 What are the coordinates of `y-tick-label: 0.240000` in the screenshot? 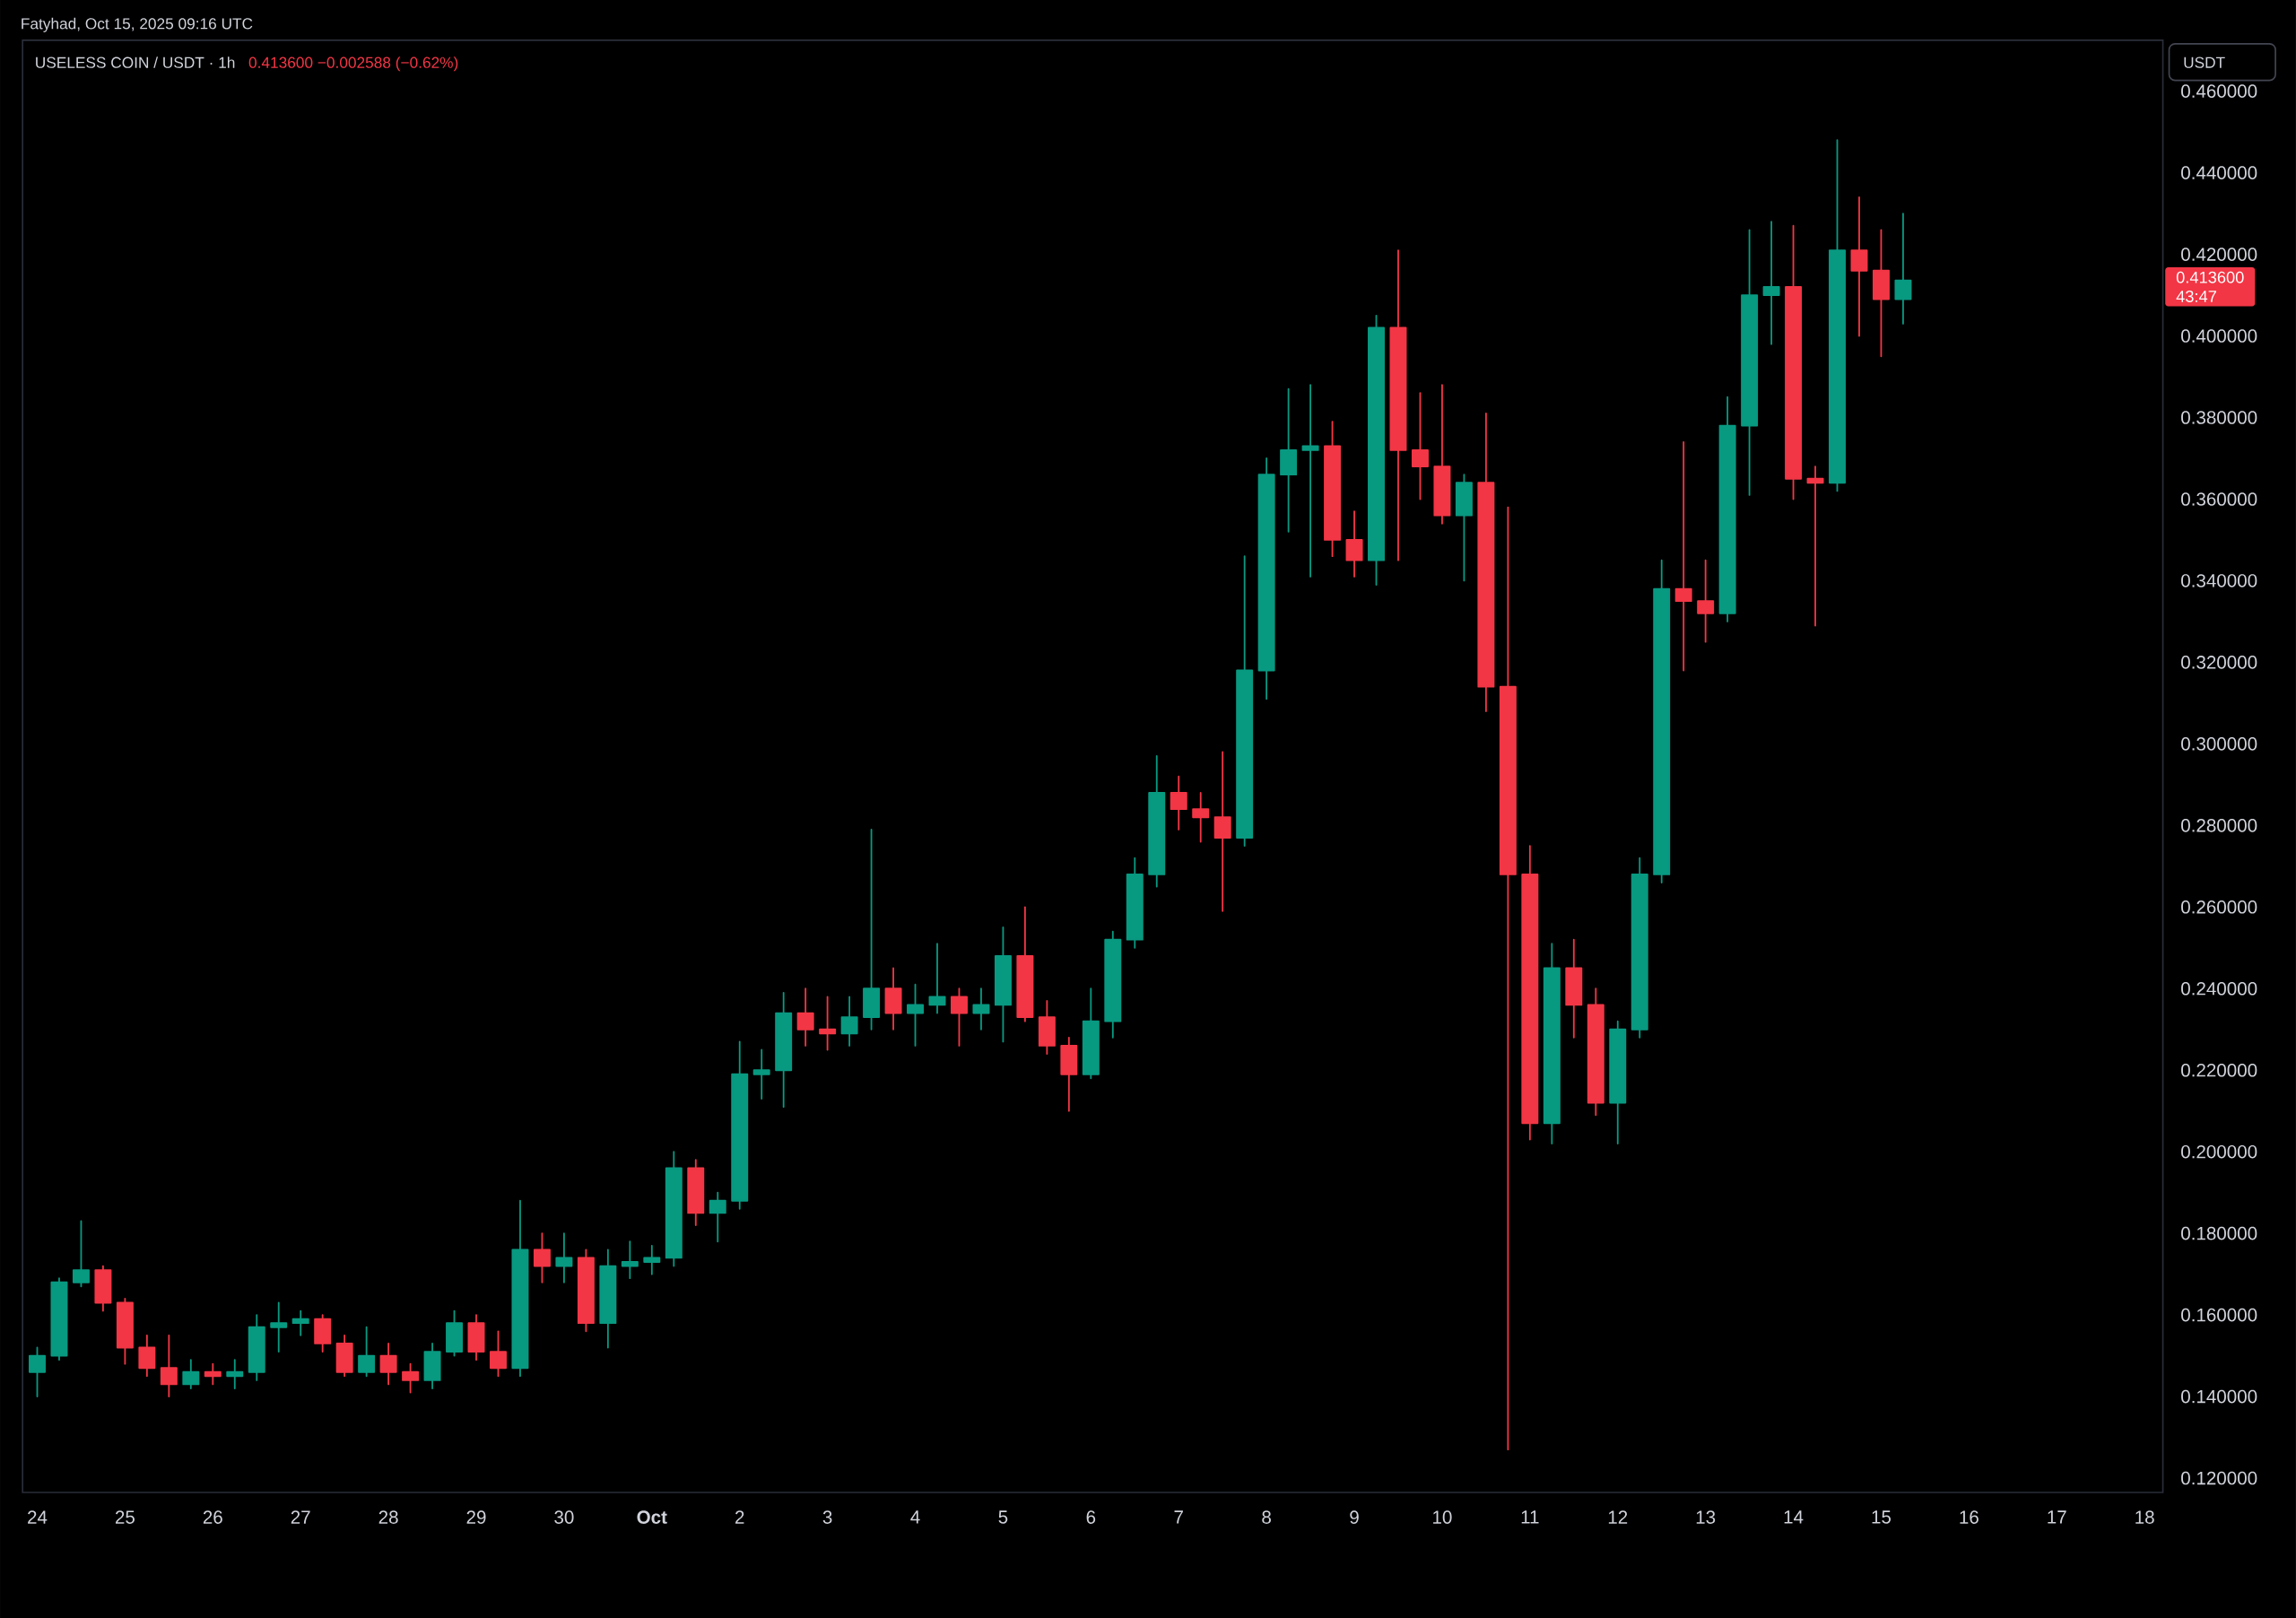 It's located at (2219, 989).